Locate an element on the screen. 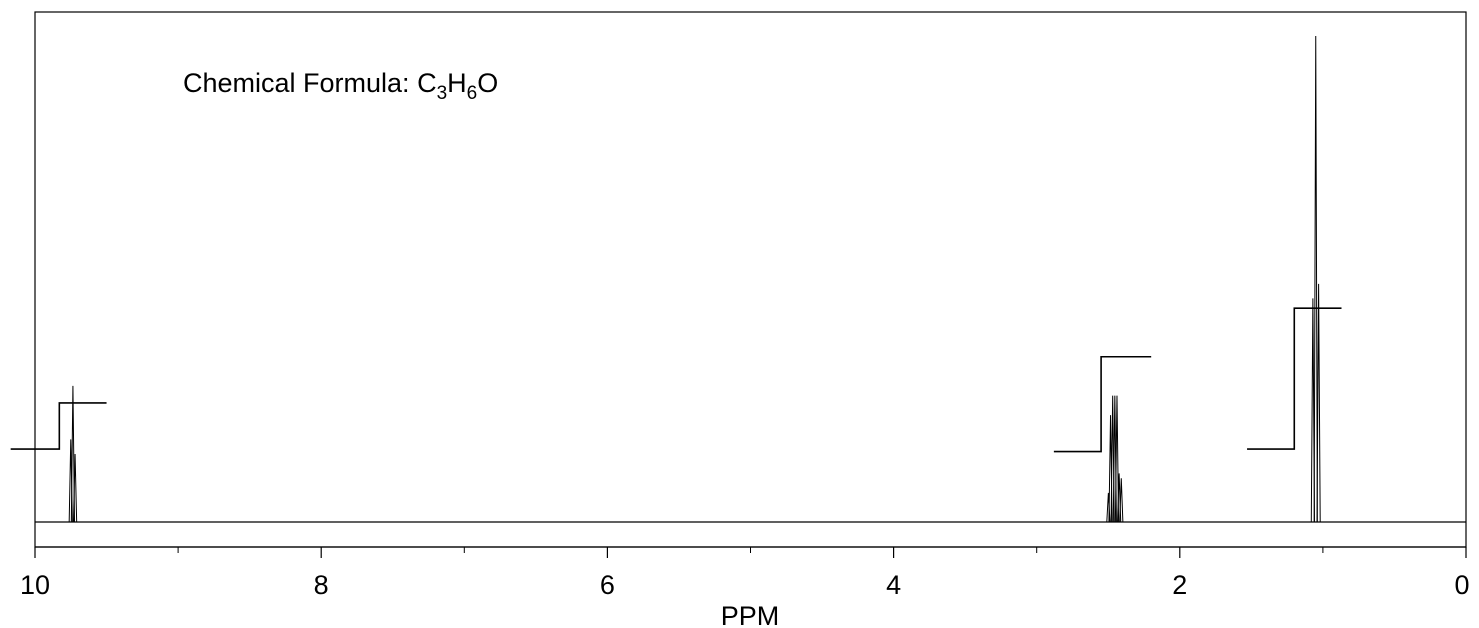 The image size is (1479, 628). tick-label-5: 0 is located at coordinates (1461, 585).